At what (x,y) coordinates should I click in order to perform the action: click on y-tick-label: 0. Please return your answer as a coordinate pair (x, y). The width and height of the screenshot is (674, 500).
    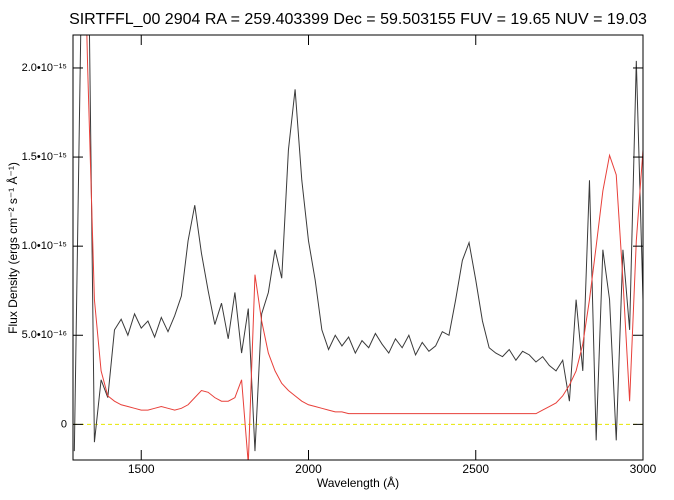
    Looking at the image, I should click on (64, 424).